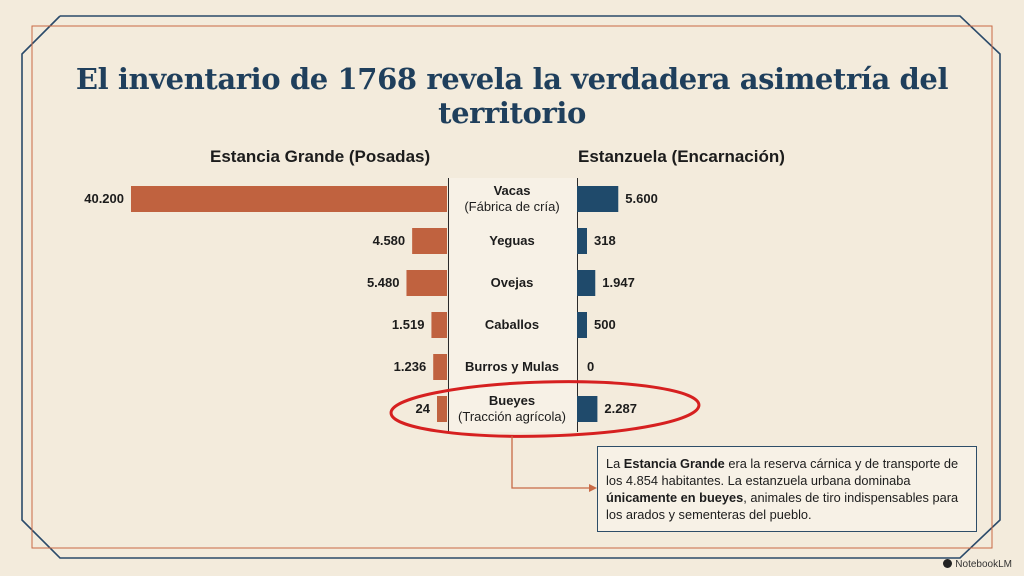  What do you see at coordinates (593, 488) in the screenshot?
I see `connector-arrow-icon` at bounding box center [593, 488].